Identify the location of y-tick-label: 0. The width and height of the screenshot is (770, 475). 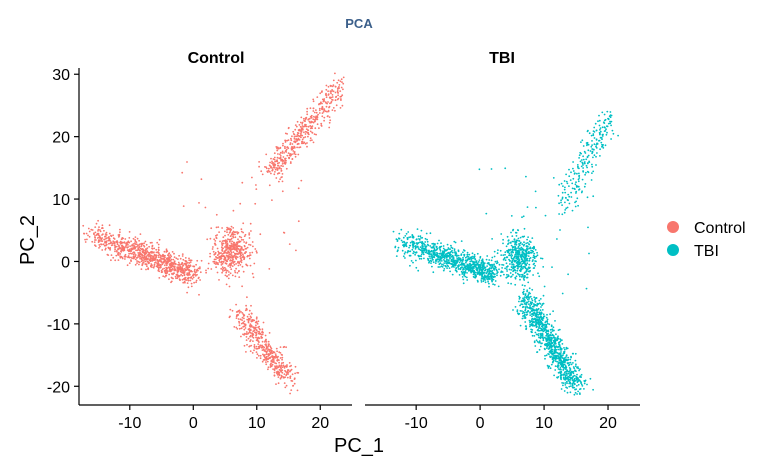
(65, 262).